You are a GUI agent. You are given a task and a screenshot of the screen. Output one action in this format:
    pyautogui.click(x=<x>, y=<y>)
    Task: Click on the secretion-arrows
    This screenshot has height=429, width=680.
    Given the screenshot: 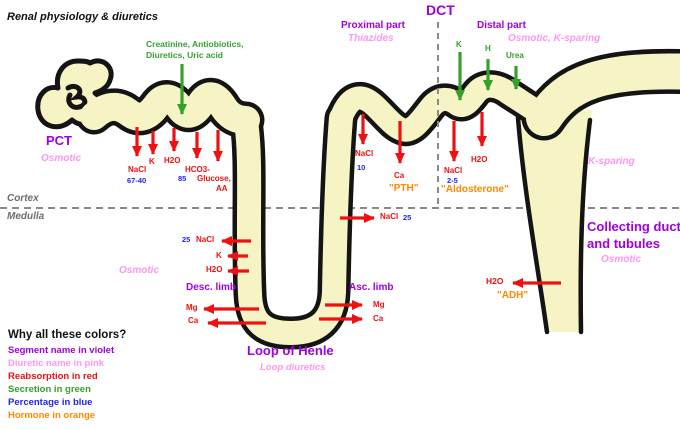 What is the action you would take?
    pyautogui.click(x=349, y=83)
    